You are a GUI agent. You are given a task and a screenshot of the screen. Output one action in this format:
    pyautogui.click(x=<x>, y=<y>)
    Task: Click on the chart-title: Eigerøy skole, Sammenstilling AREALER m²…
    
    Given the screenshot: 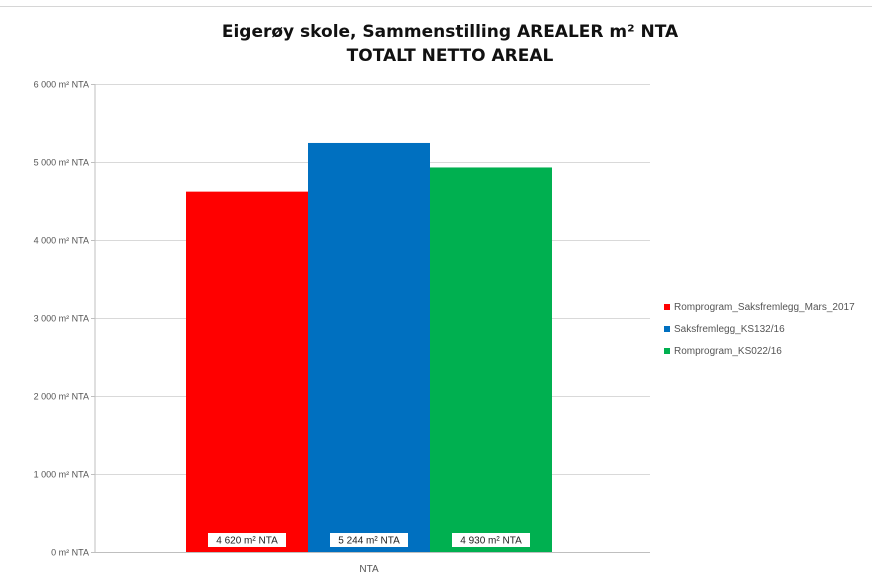 What is the action you would take?
    pyautogui.click(x=450, y=32)
    